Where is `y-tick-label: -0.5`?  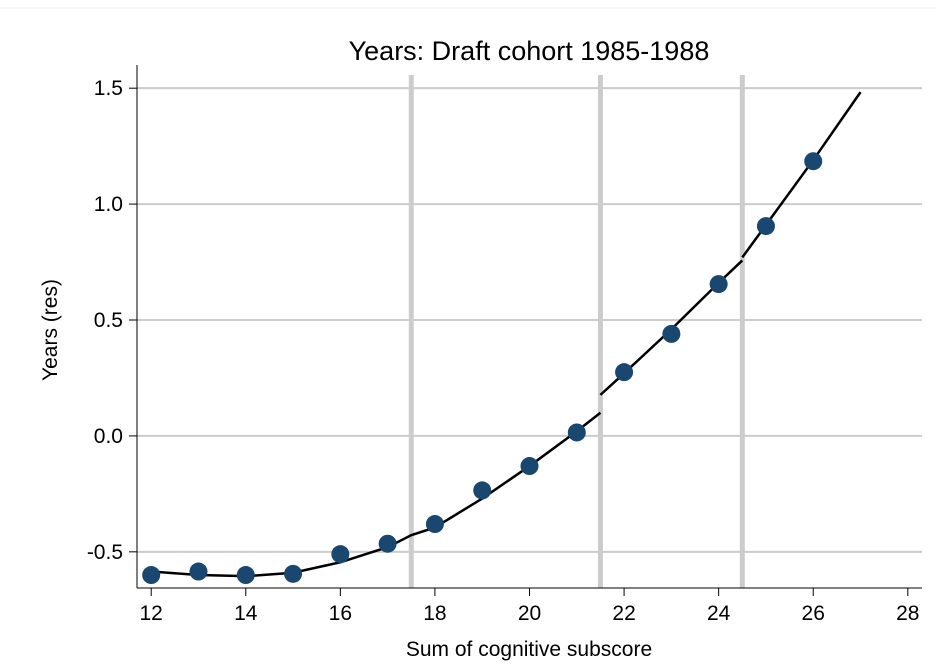 y-tick-label: -0.5 is located at coordinates (105, 552).